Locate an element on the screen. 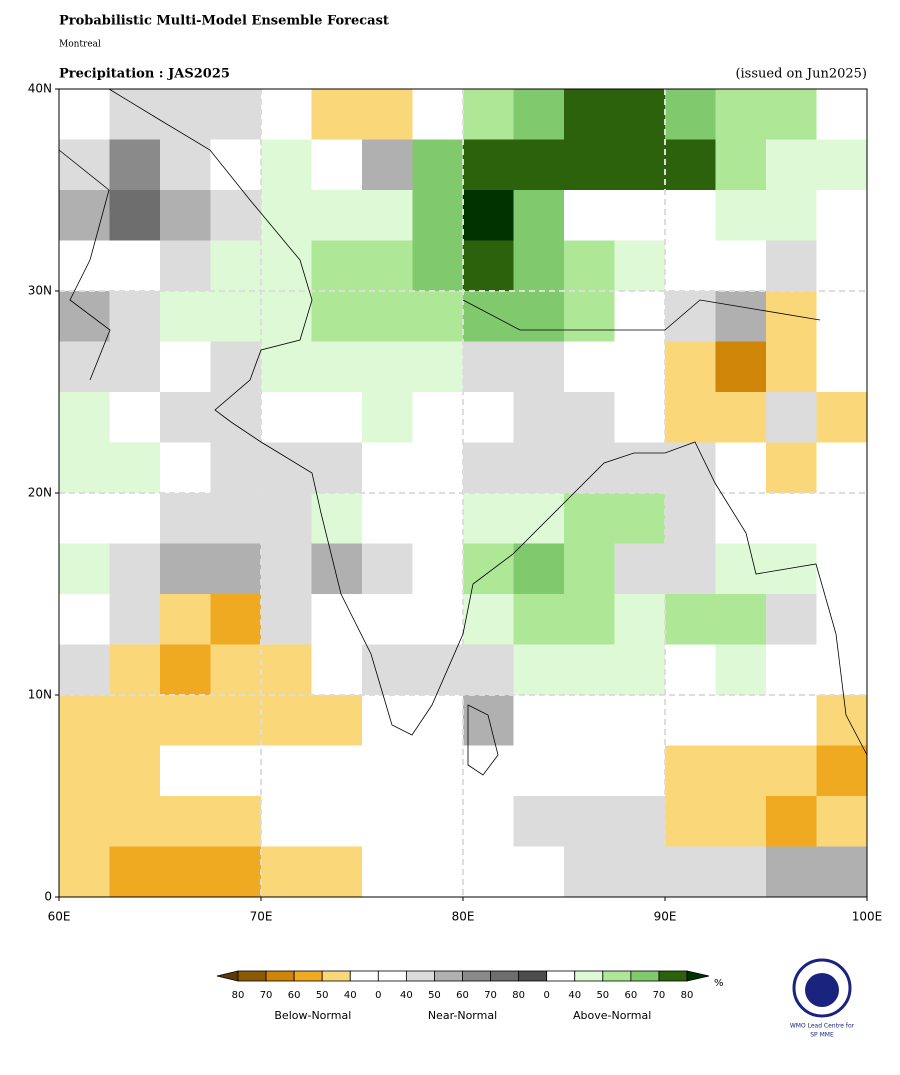  colorbar-unit: % is located at coordinates (719, 983).